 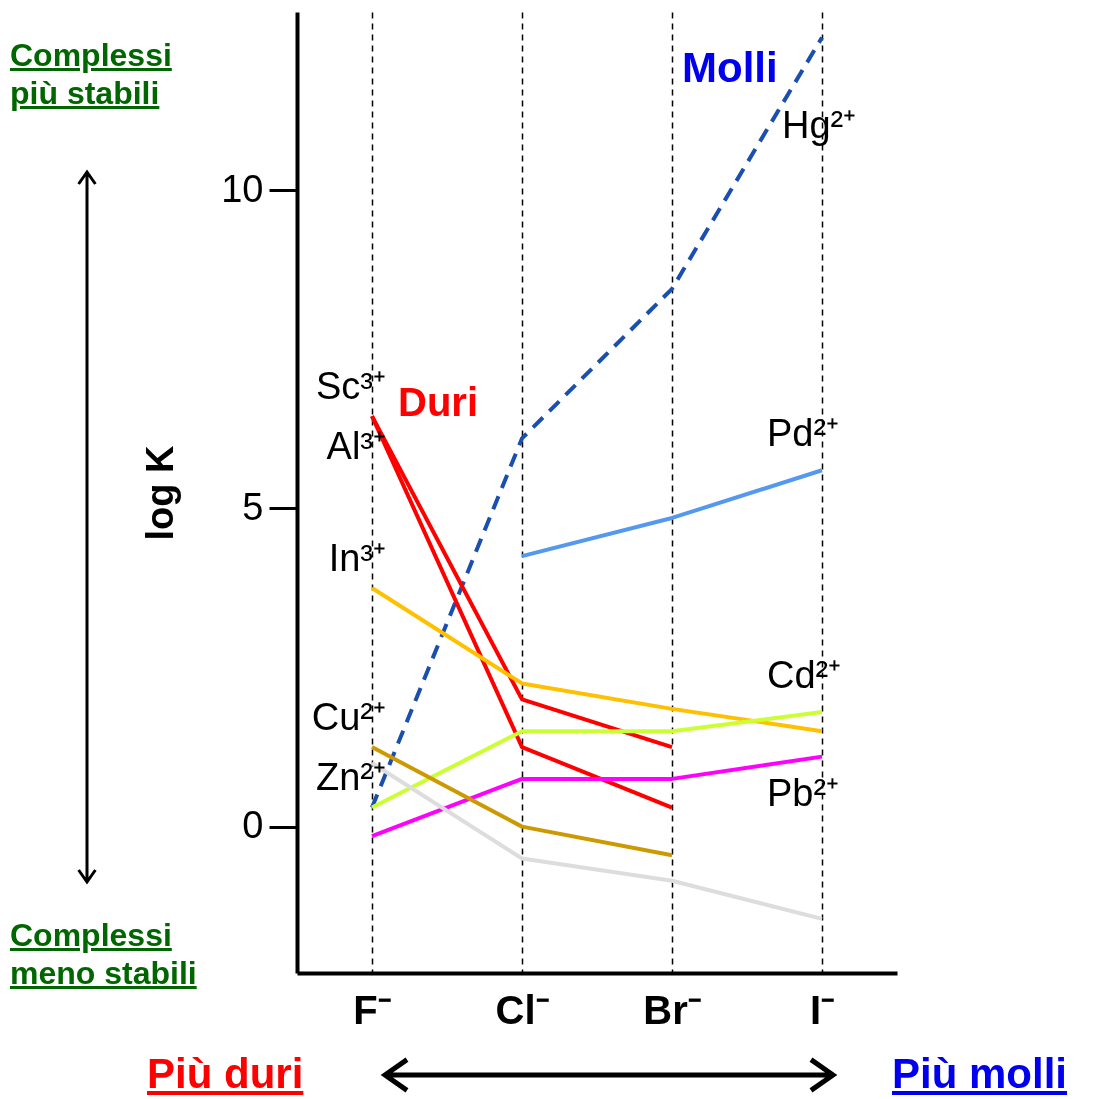 I want to click on series-label: Cd²⁺, so click(x=804, y=676).